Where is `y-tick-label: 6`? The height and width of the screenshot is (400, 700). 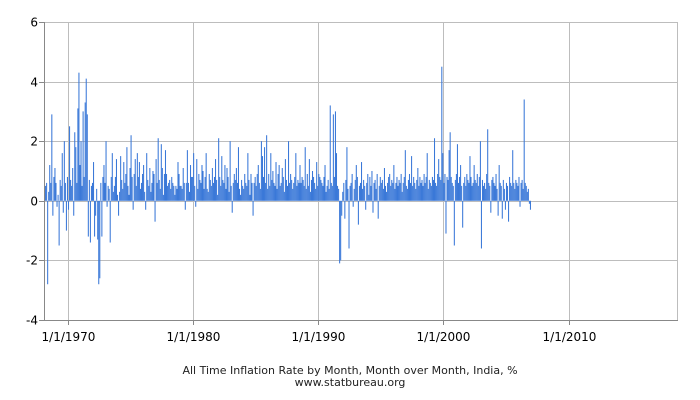 y-tick-label: 6 is located at coordinates (34, 23).